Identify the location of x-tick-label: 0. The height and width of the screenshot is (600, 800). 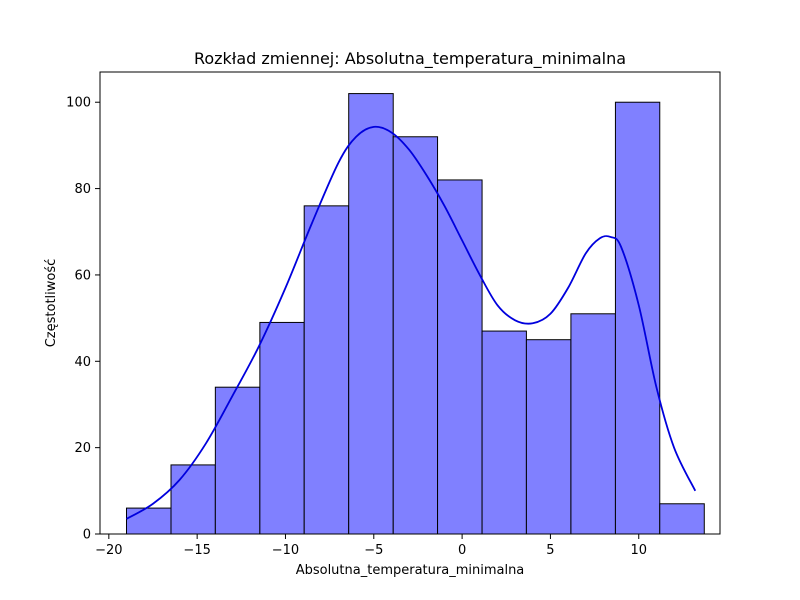
(462, 550).